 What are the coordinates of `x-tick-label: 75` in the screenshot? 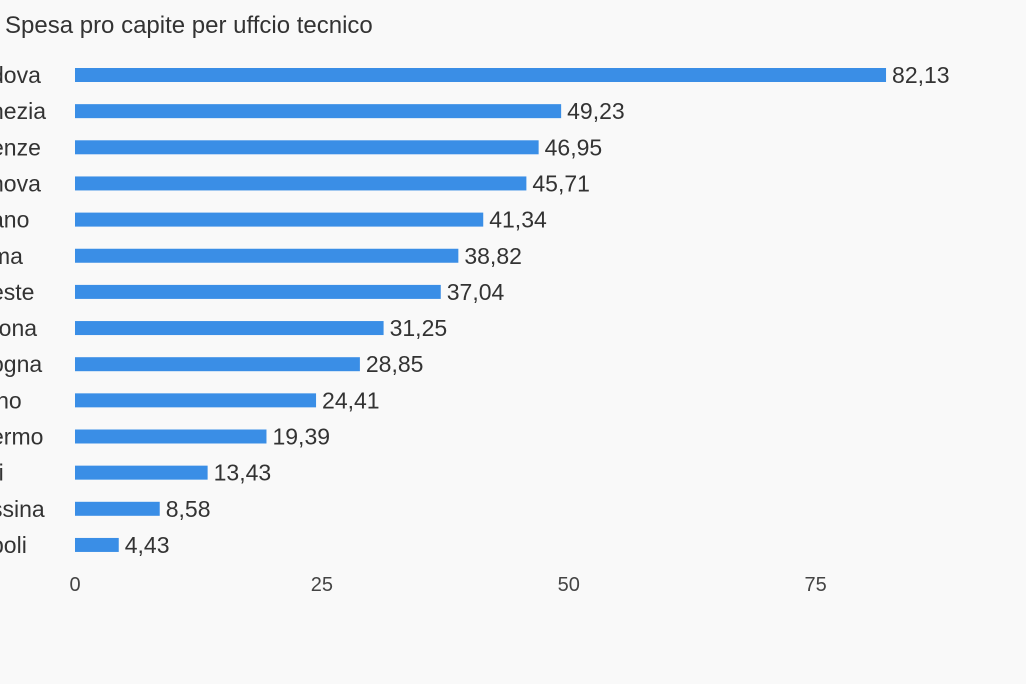 It's located at (816, 585).